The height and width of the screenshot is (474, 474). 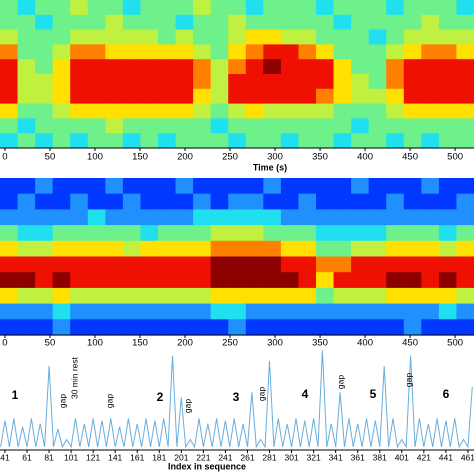 What do you see at coordinates (291, 457) in the screenshot?
I see `x-tick-label: 301` at bounding box center [291, 457].